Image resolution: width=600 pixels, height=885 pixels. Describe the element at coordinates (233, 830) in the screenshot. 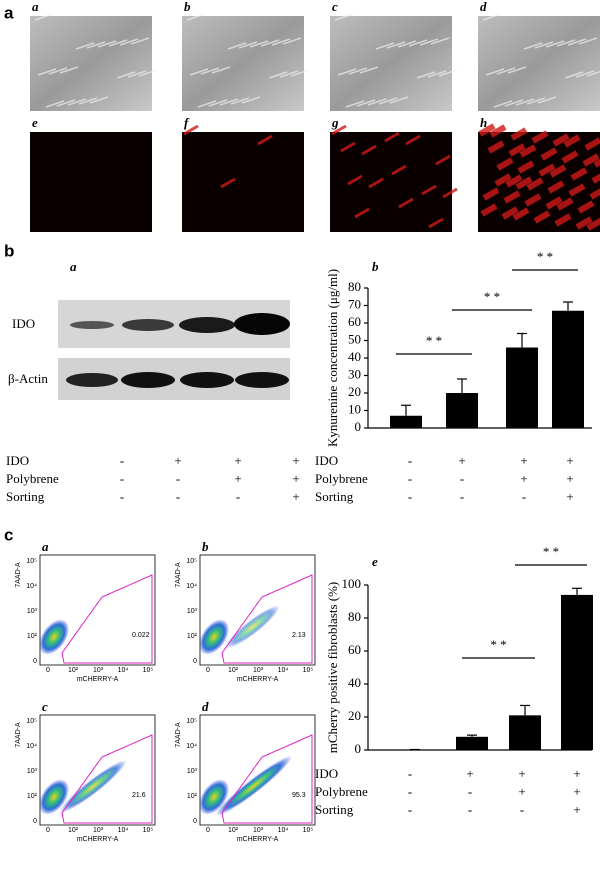

I see `x-tick-label: 10²` at that location.